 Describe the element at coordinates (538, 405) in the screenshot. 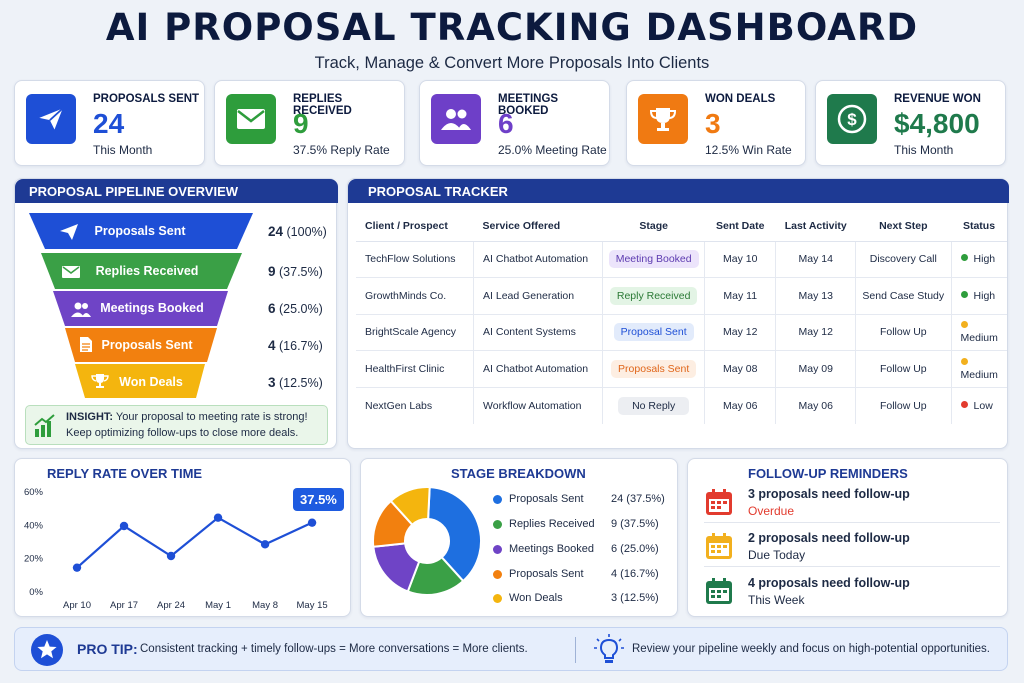

I see `cell-service: Workflow Automation` at that location.